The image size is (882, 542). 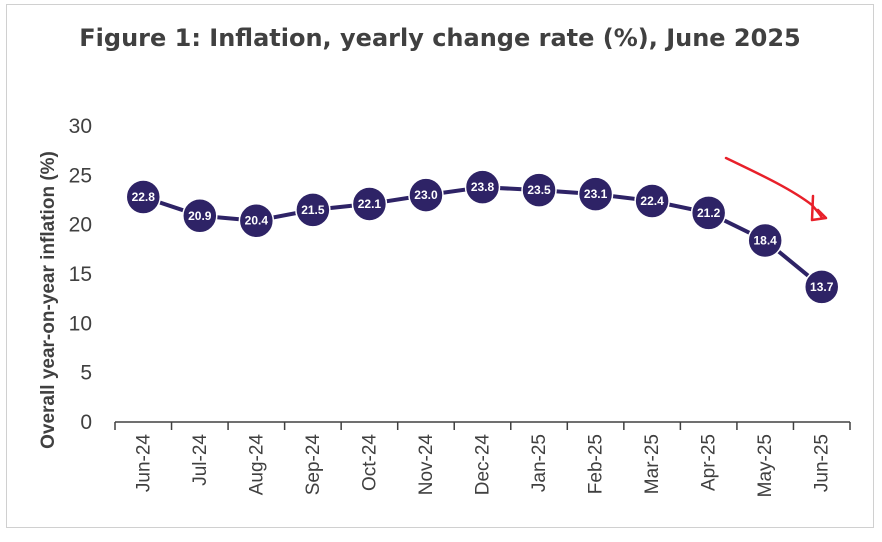 I want to click on data-label: 21.5, so click(x=313, y=210).